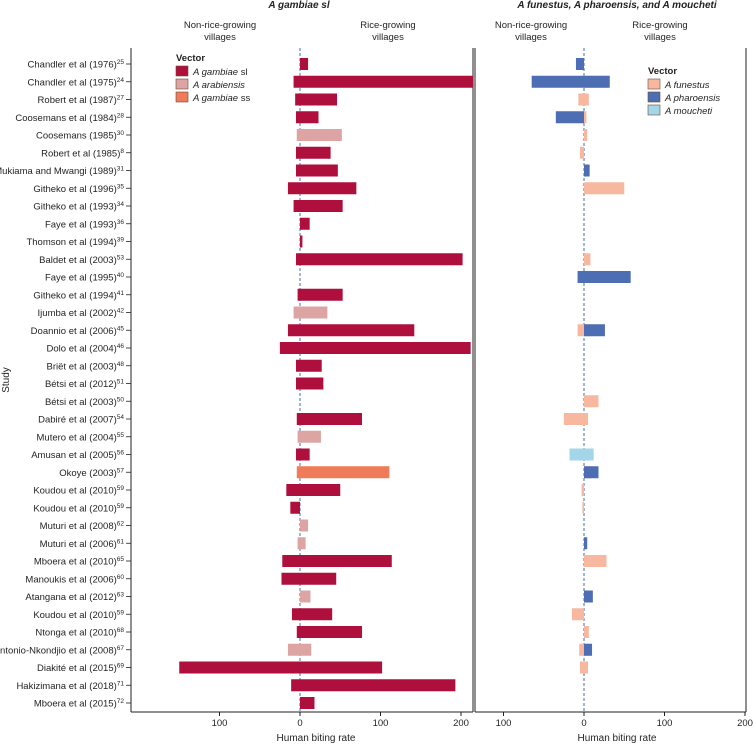 Image resolution: width=756 pixels, height=746 pixels. What do you see at coordinates (62, 651) in the screenshot?
I see `study-label: Antonio-Nkondjio et al (2008)67` at bounding box center [62, 651].